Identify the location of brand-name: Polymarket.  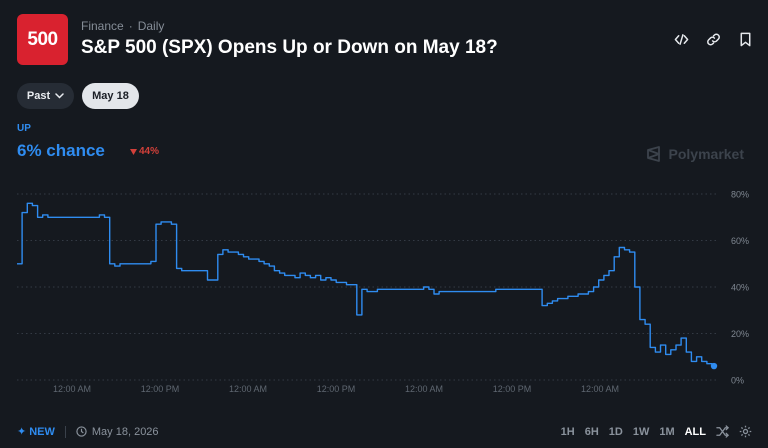
(706, 154).